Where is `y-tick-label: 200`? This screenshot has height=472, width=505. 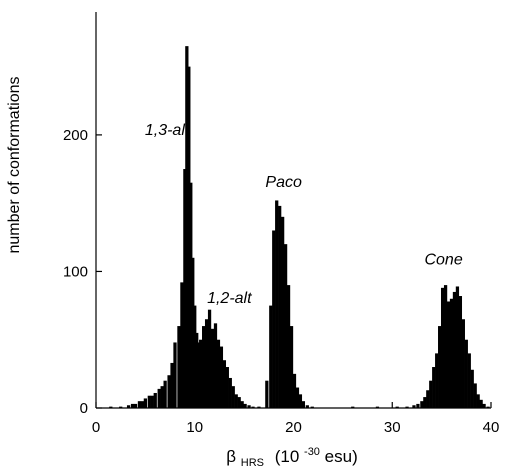 y-tick-label: 200 is located at coordinates (75, 135).